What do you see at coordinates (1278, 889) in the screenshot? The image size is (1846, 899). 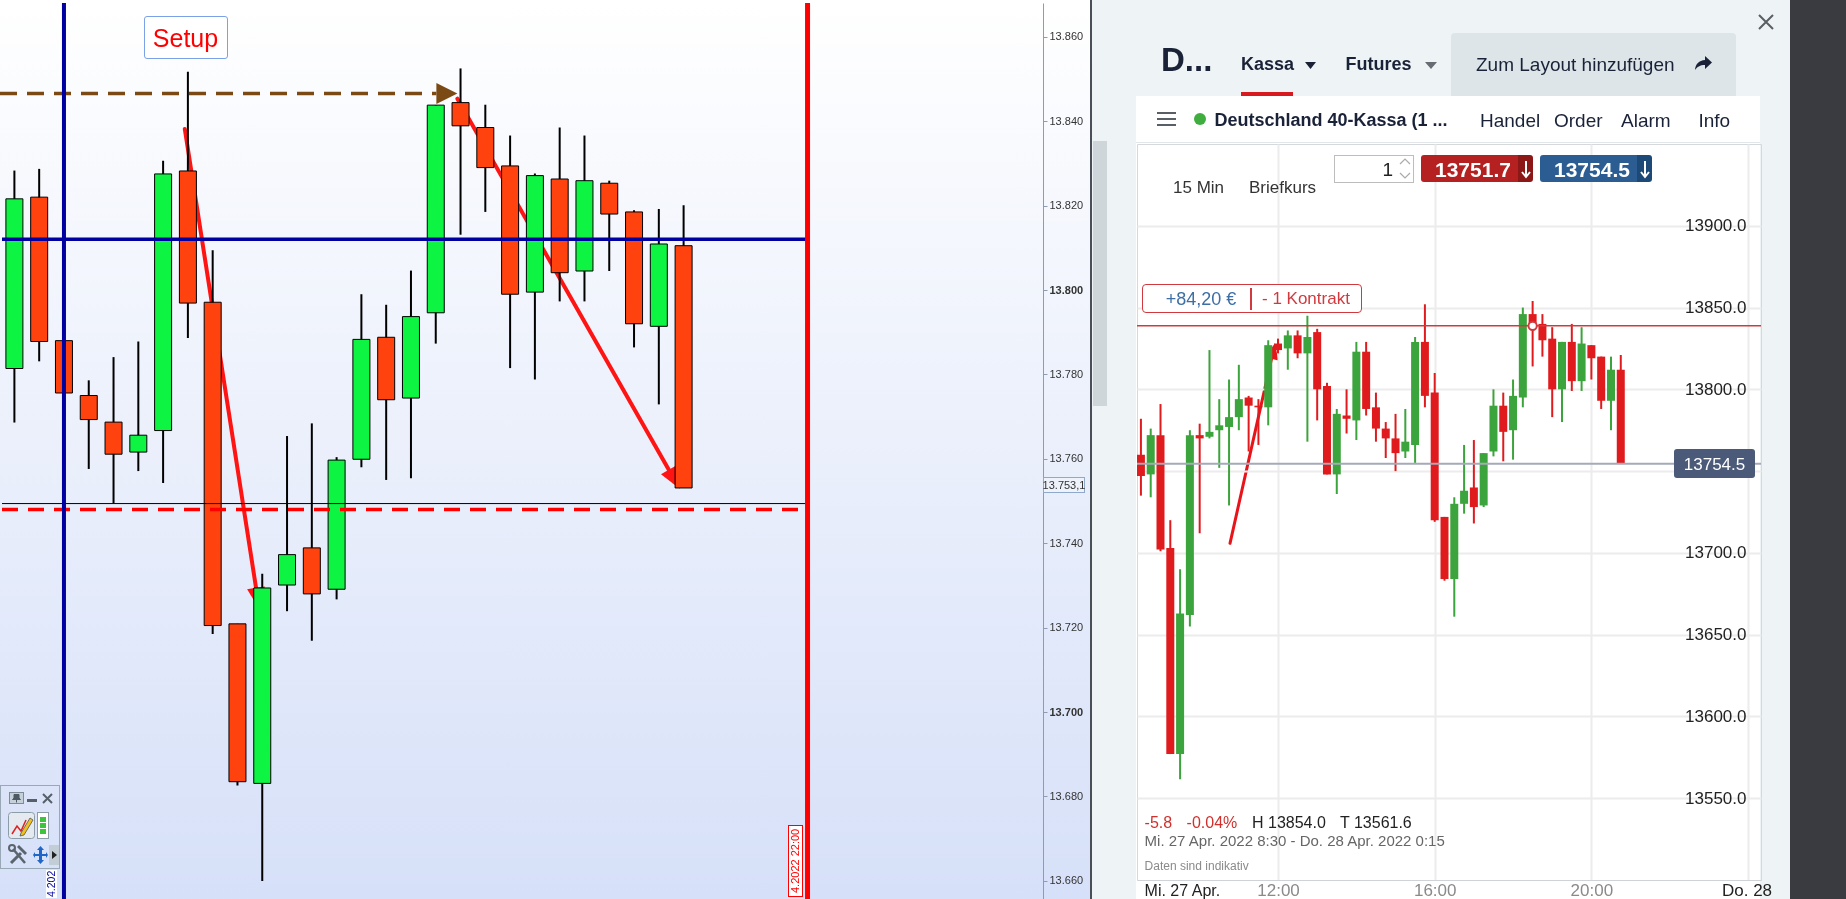 I see `x-tick-label: 12:00` at bounding box center [1278, 889].